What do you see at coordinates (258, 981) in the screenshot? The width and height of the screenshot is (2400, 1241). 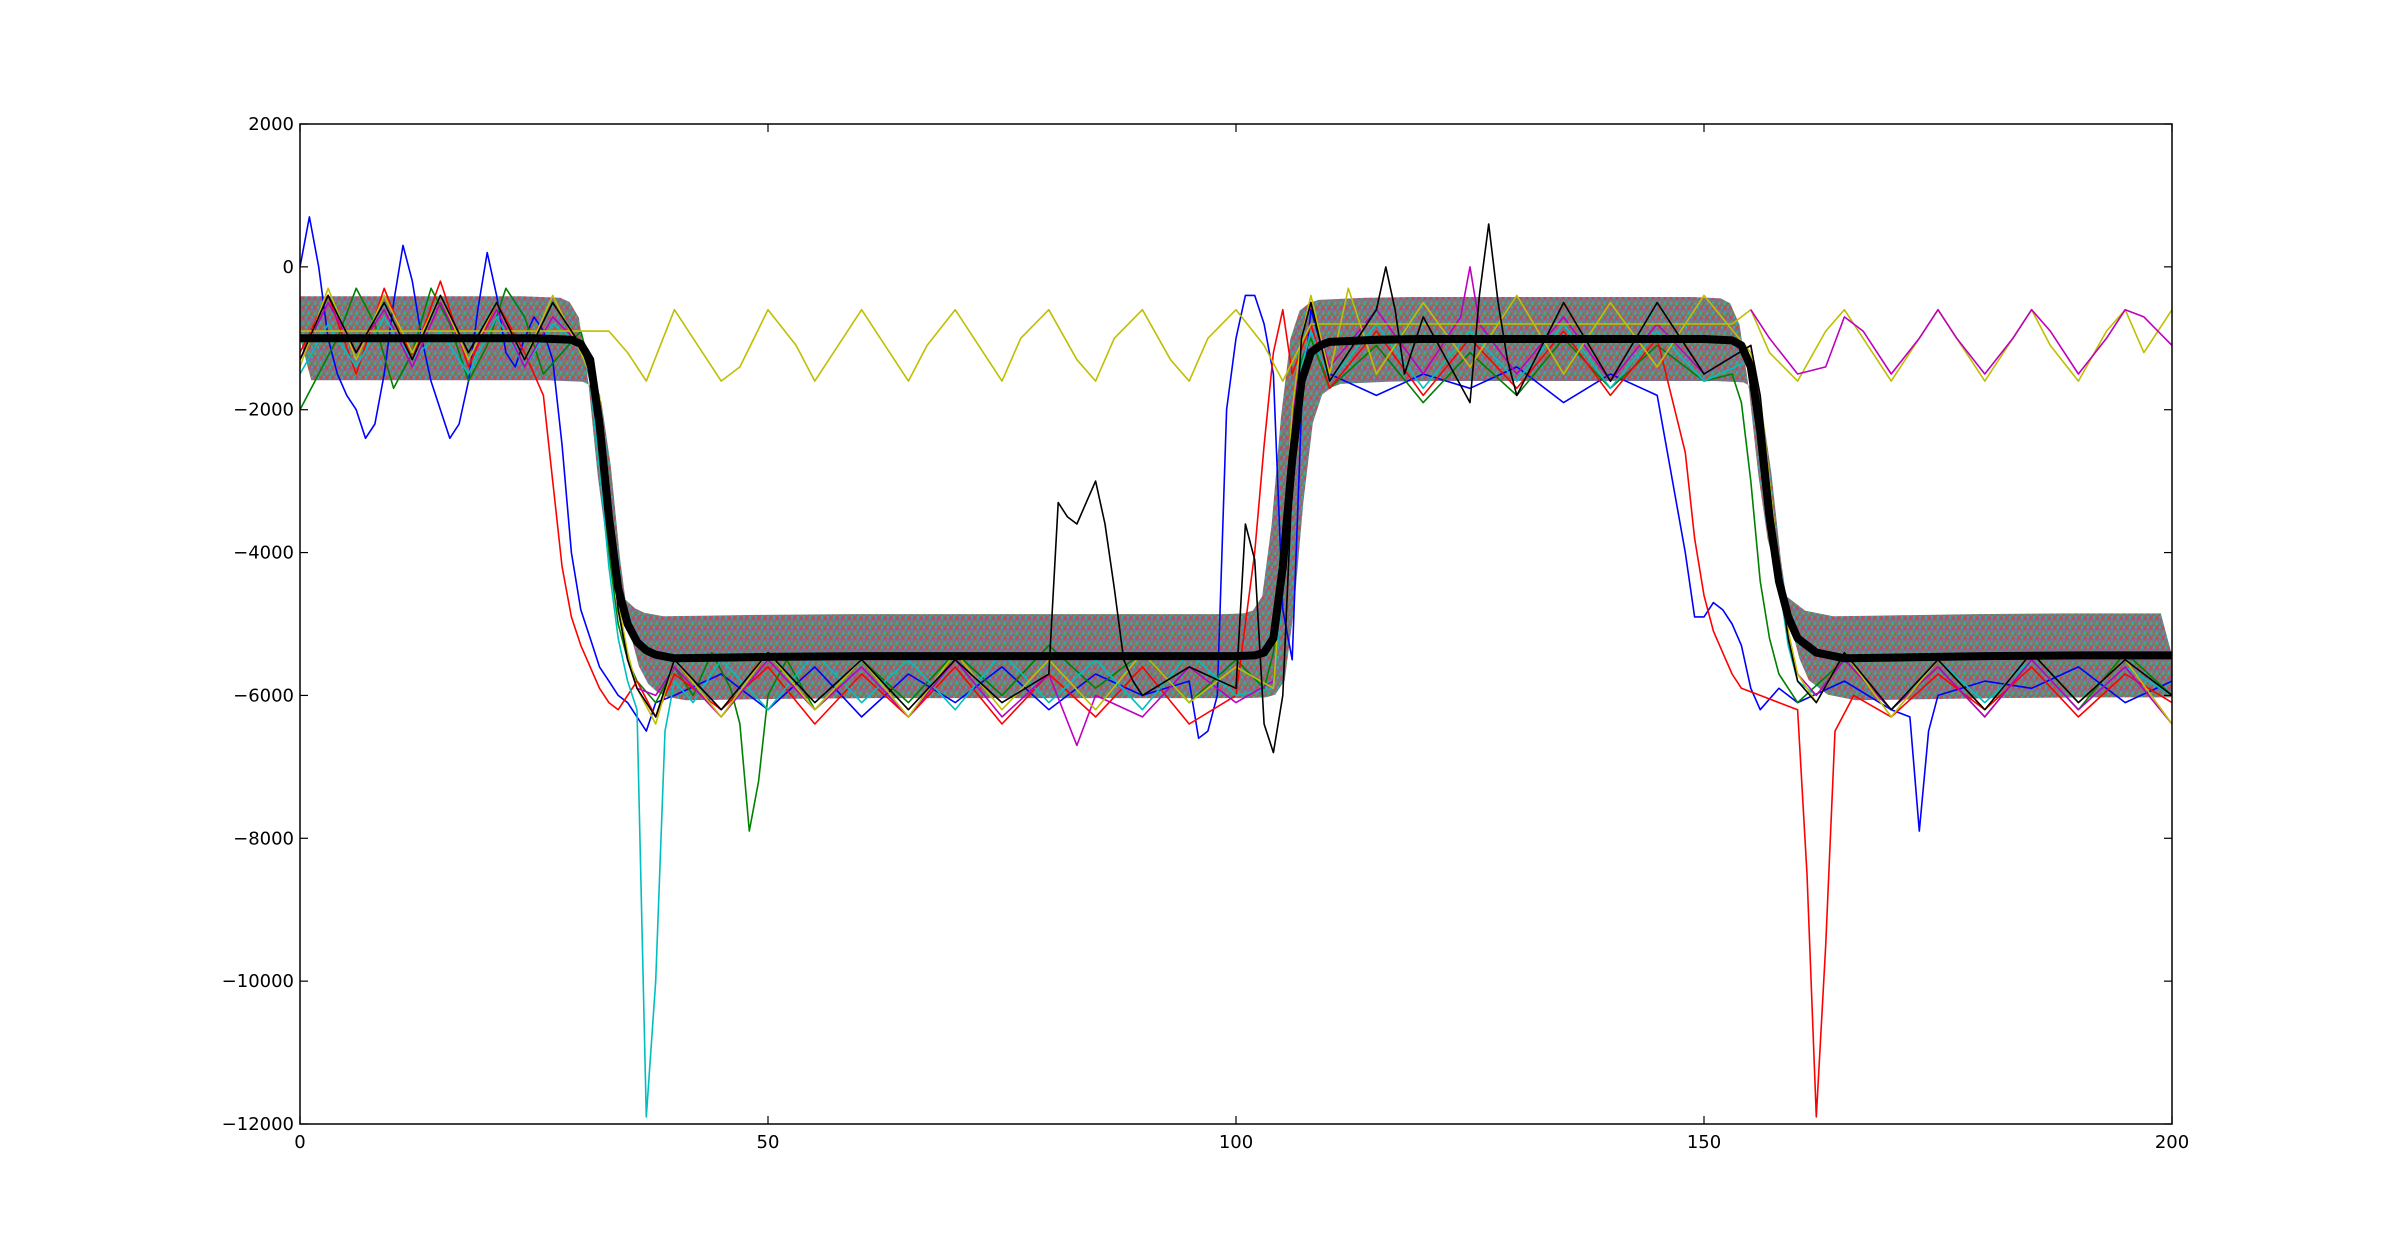 I see `y-tick-label: −10000` at bounding box center [258, 981].